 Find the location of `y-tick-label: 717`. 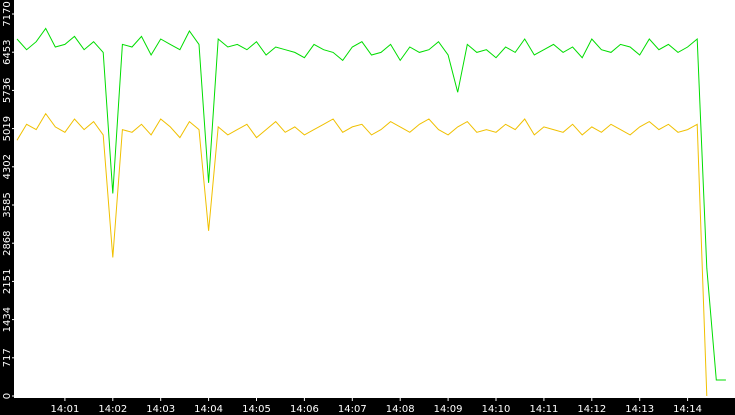

y-tick-label: 717 is located at coordinates (7, 357).